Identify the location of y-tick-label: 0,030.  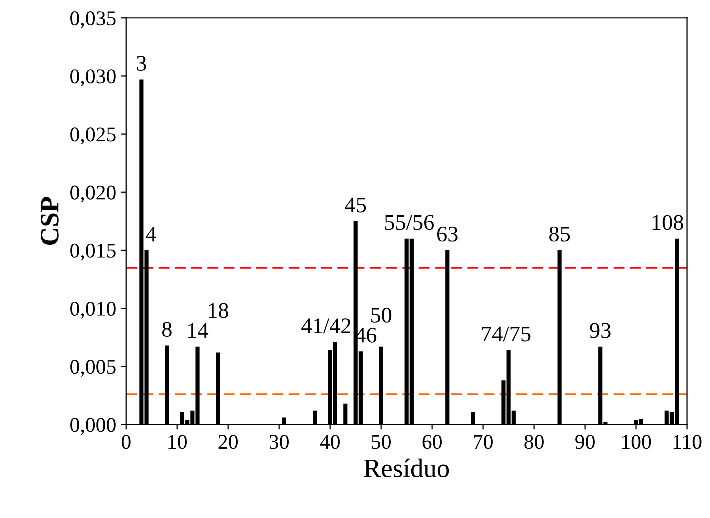
(93, 78).